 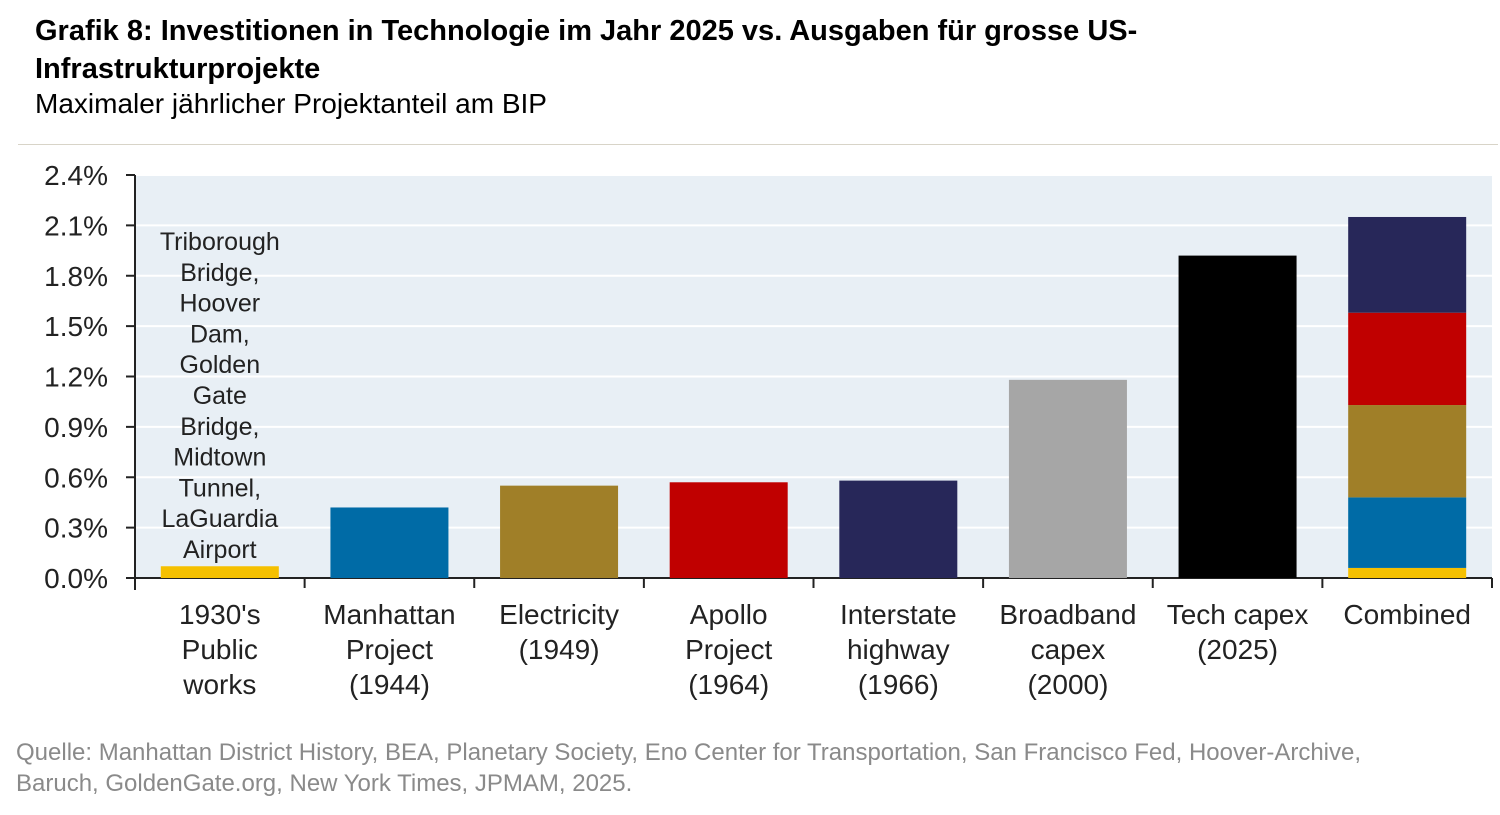 What do you see at coordinates (1237, 649) in the screenshot?
I see `category-label-line: (2025)` at bounding box center [1237, 649].